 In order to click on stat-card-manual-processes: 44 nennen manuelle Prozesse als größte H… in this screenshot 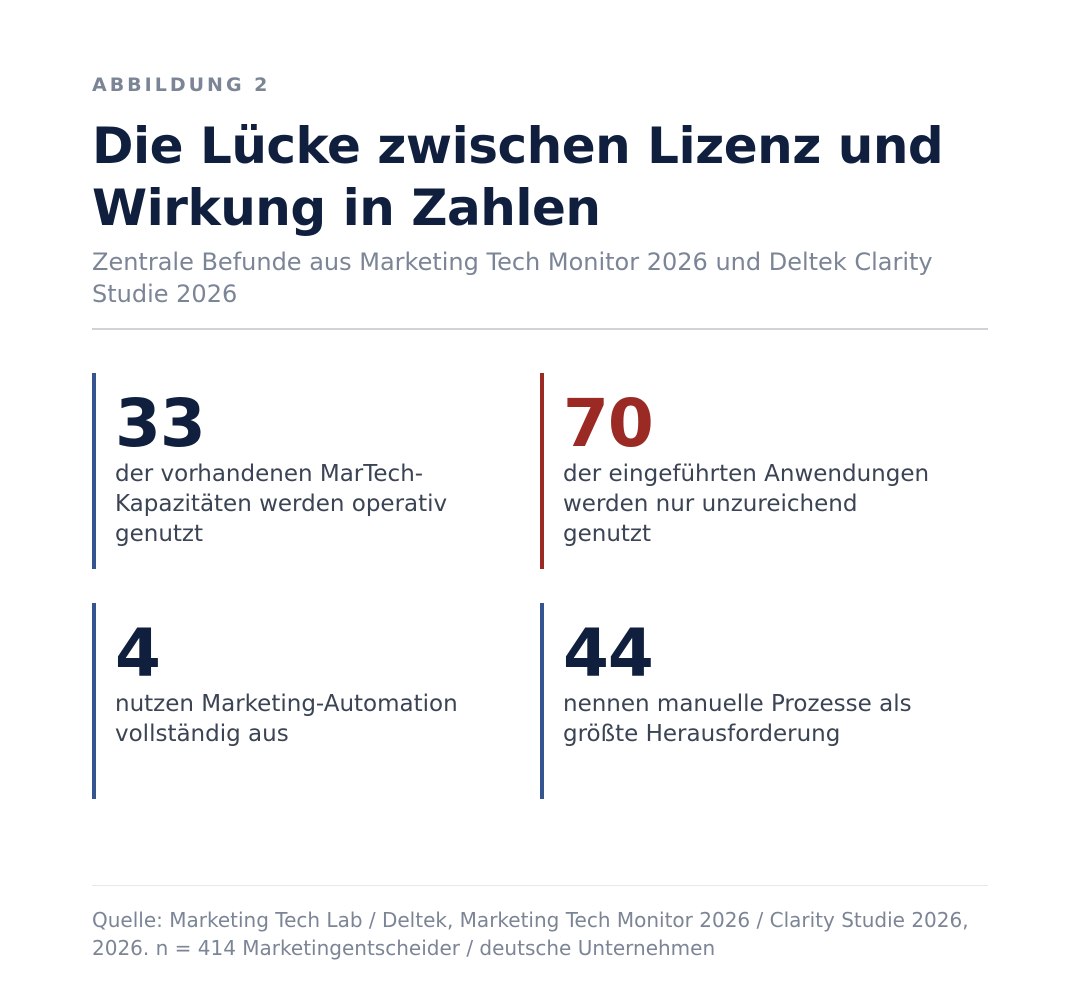, I will do `click(740, 701)`.